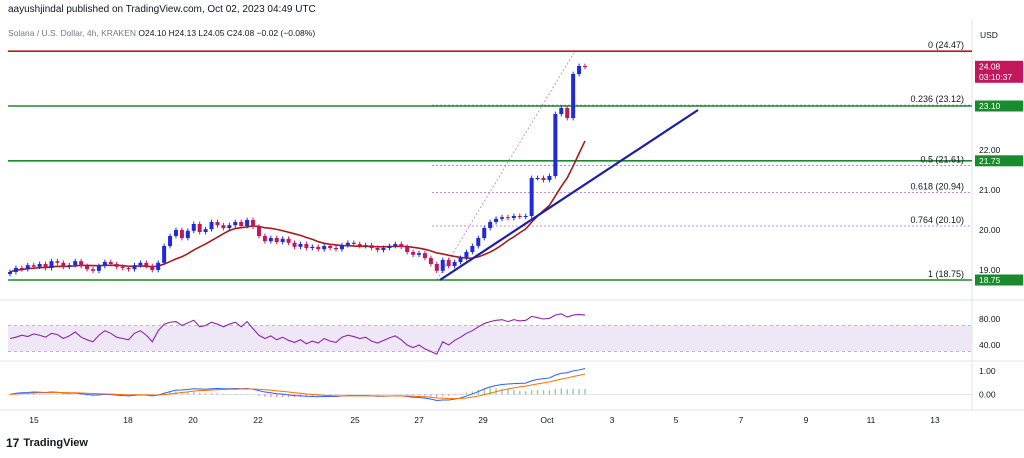  I want to click on time-tick-label: 22, so click(258, 420).